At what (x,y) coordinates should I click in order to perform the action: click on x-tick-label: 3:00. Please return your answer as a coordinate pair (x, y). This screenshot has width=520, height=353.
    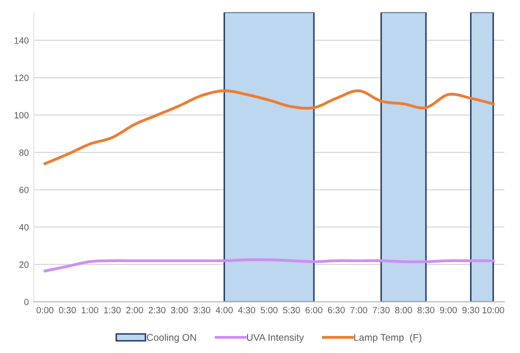
    Looking at the image, I should click on (179, 310).